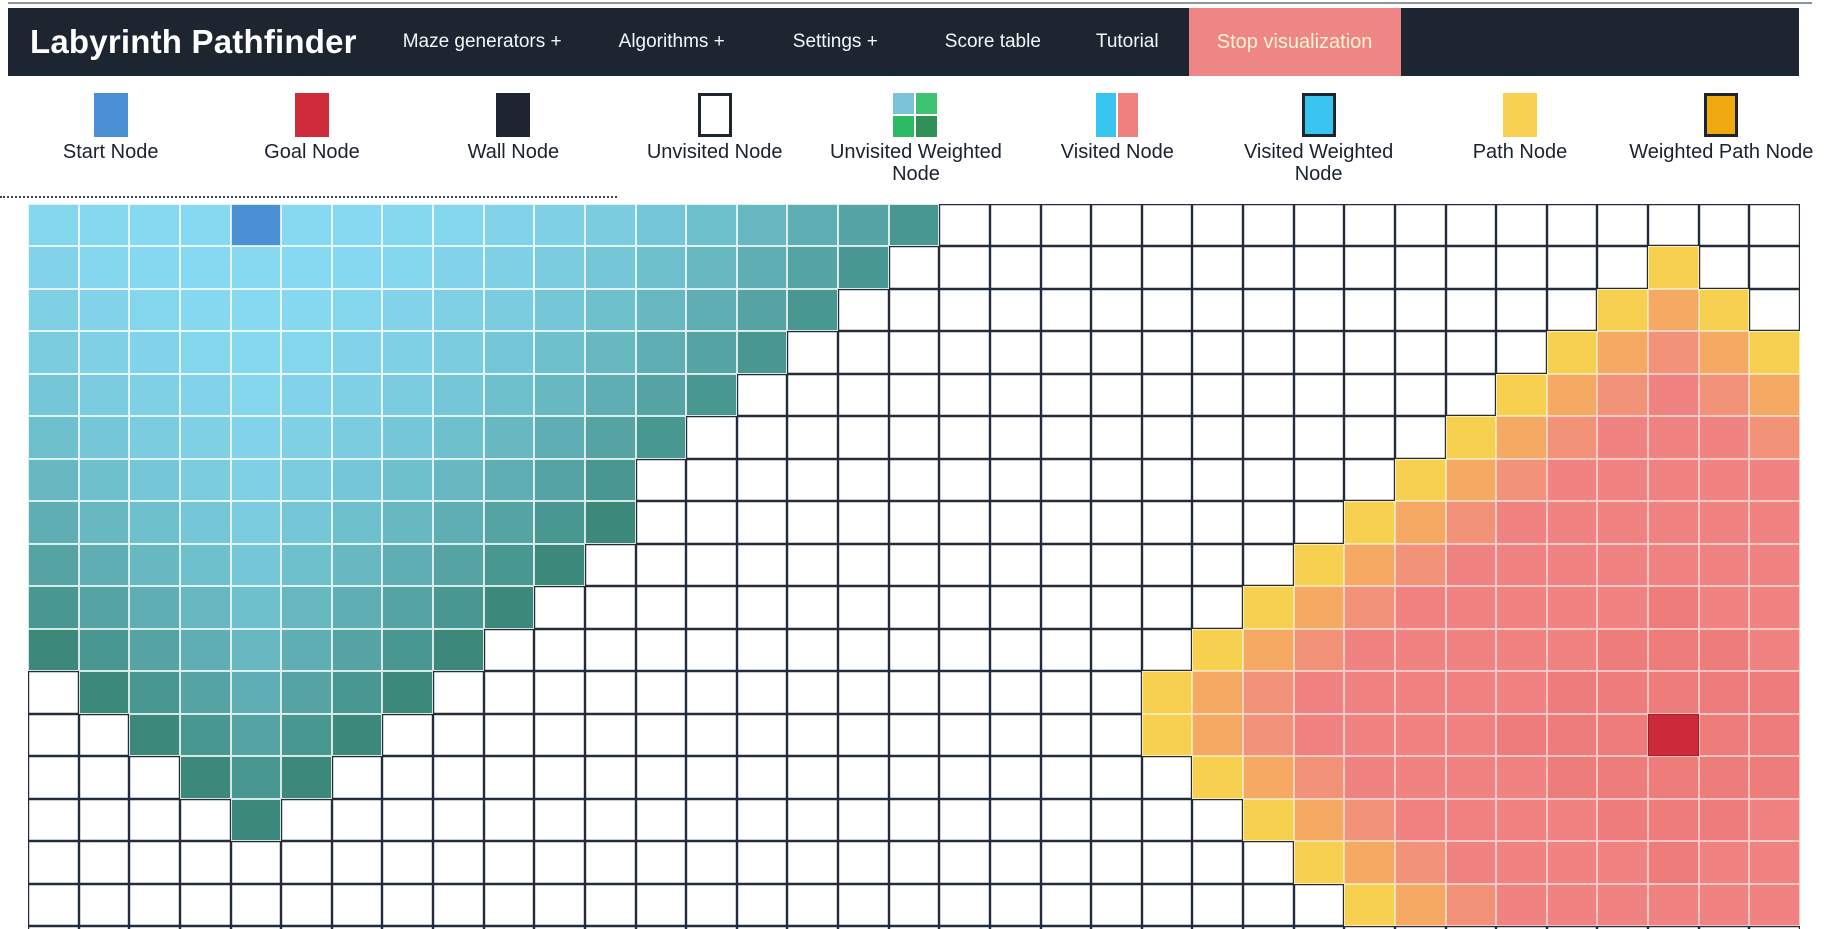 The width and height of the screenshot is (1831, 929). Describe the element at coordinates (671, 41) in the screenshot. I see `nav-algorithms: Algorithms +` at that location.